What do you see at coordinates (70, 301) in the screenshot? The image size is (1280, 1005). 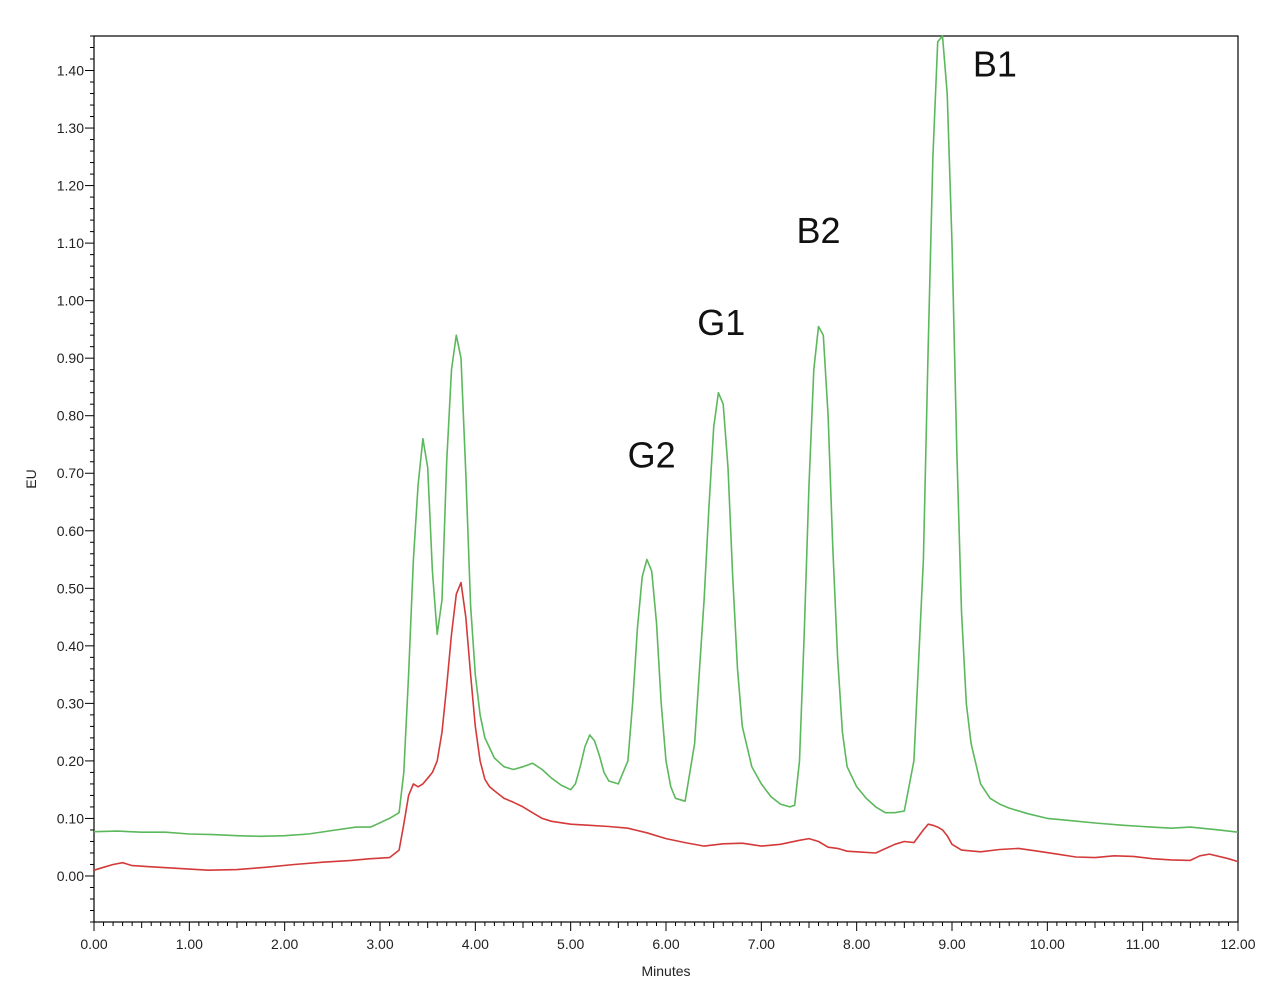 I see `y-tick-label: 1.00` at bounding box center [70, 301].